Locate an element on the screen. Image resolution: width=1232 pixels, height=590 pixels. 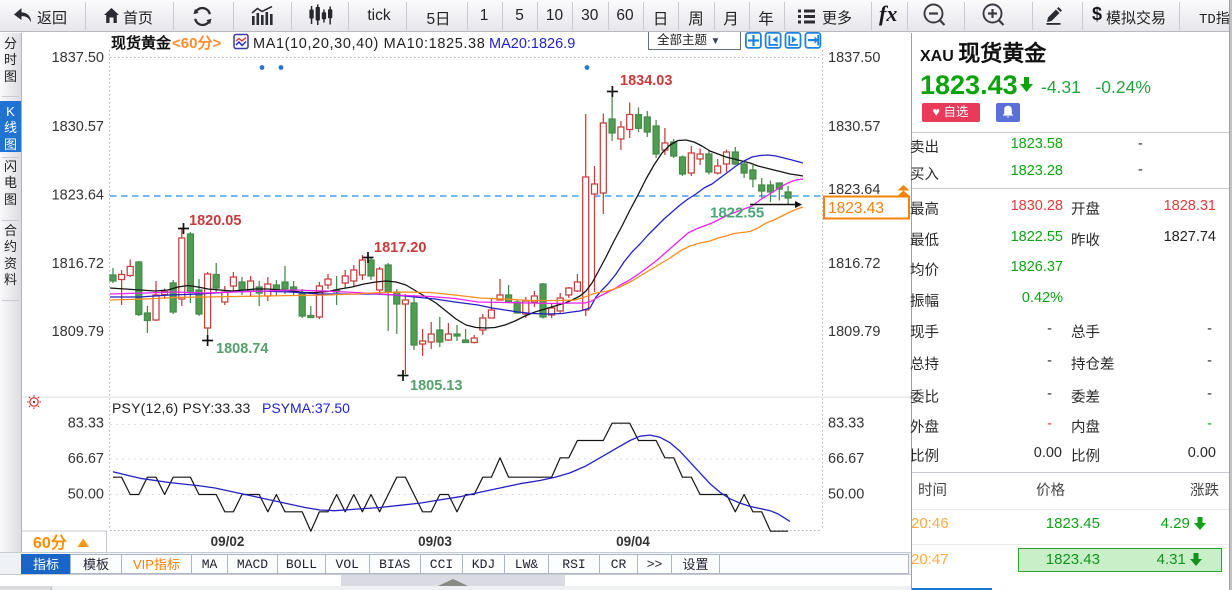
svg-text: 09/04 is located at coordinates (633, 541).